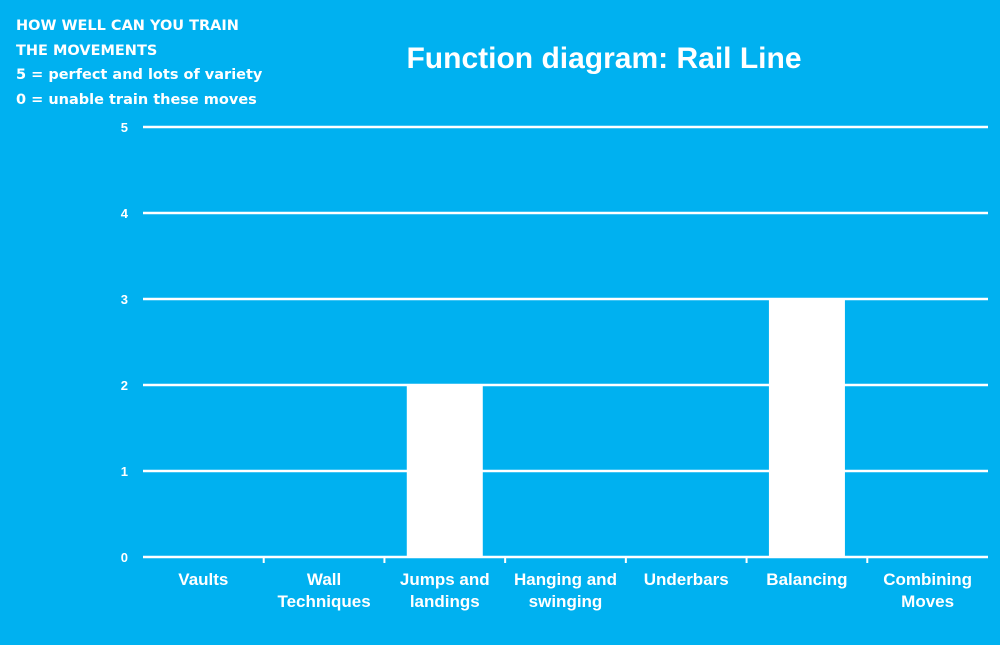 This screenshot has width=1000, height=645. I want to click on x-tick-label: Vaults, so click(203, 579).